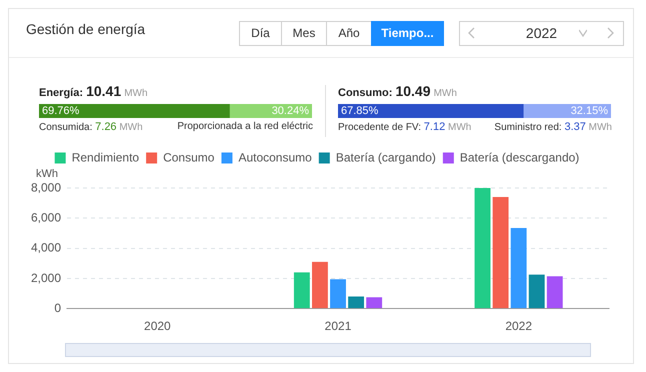 Image resolution: width=646 pixels, height=372 pixels. What do you see at coordinates (338, 326) in the screenshot?
I see `x-tick-label: 2021` at bounding box center [338, 326].